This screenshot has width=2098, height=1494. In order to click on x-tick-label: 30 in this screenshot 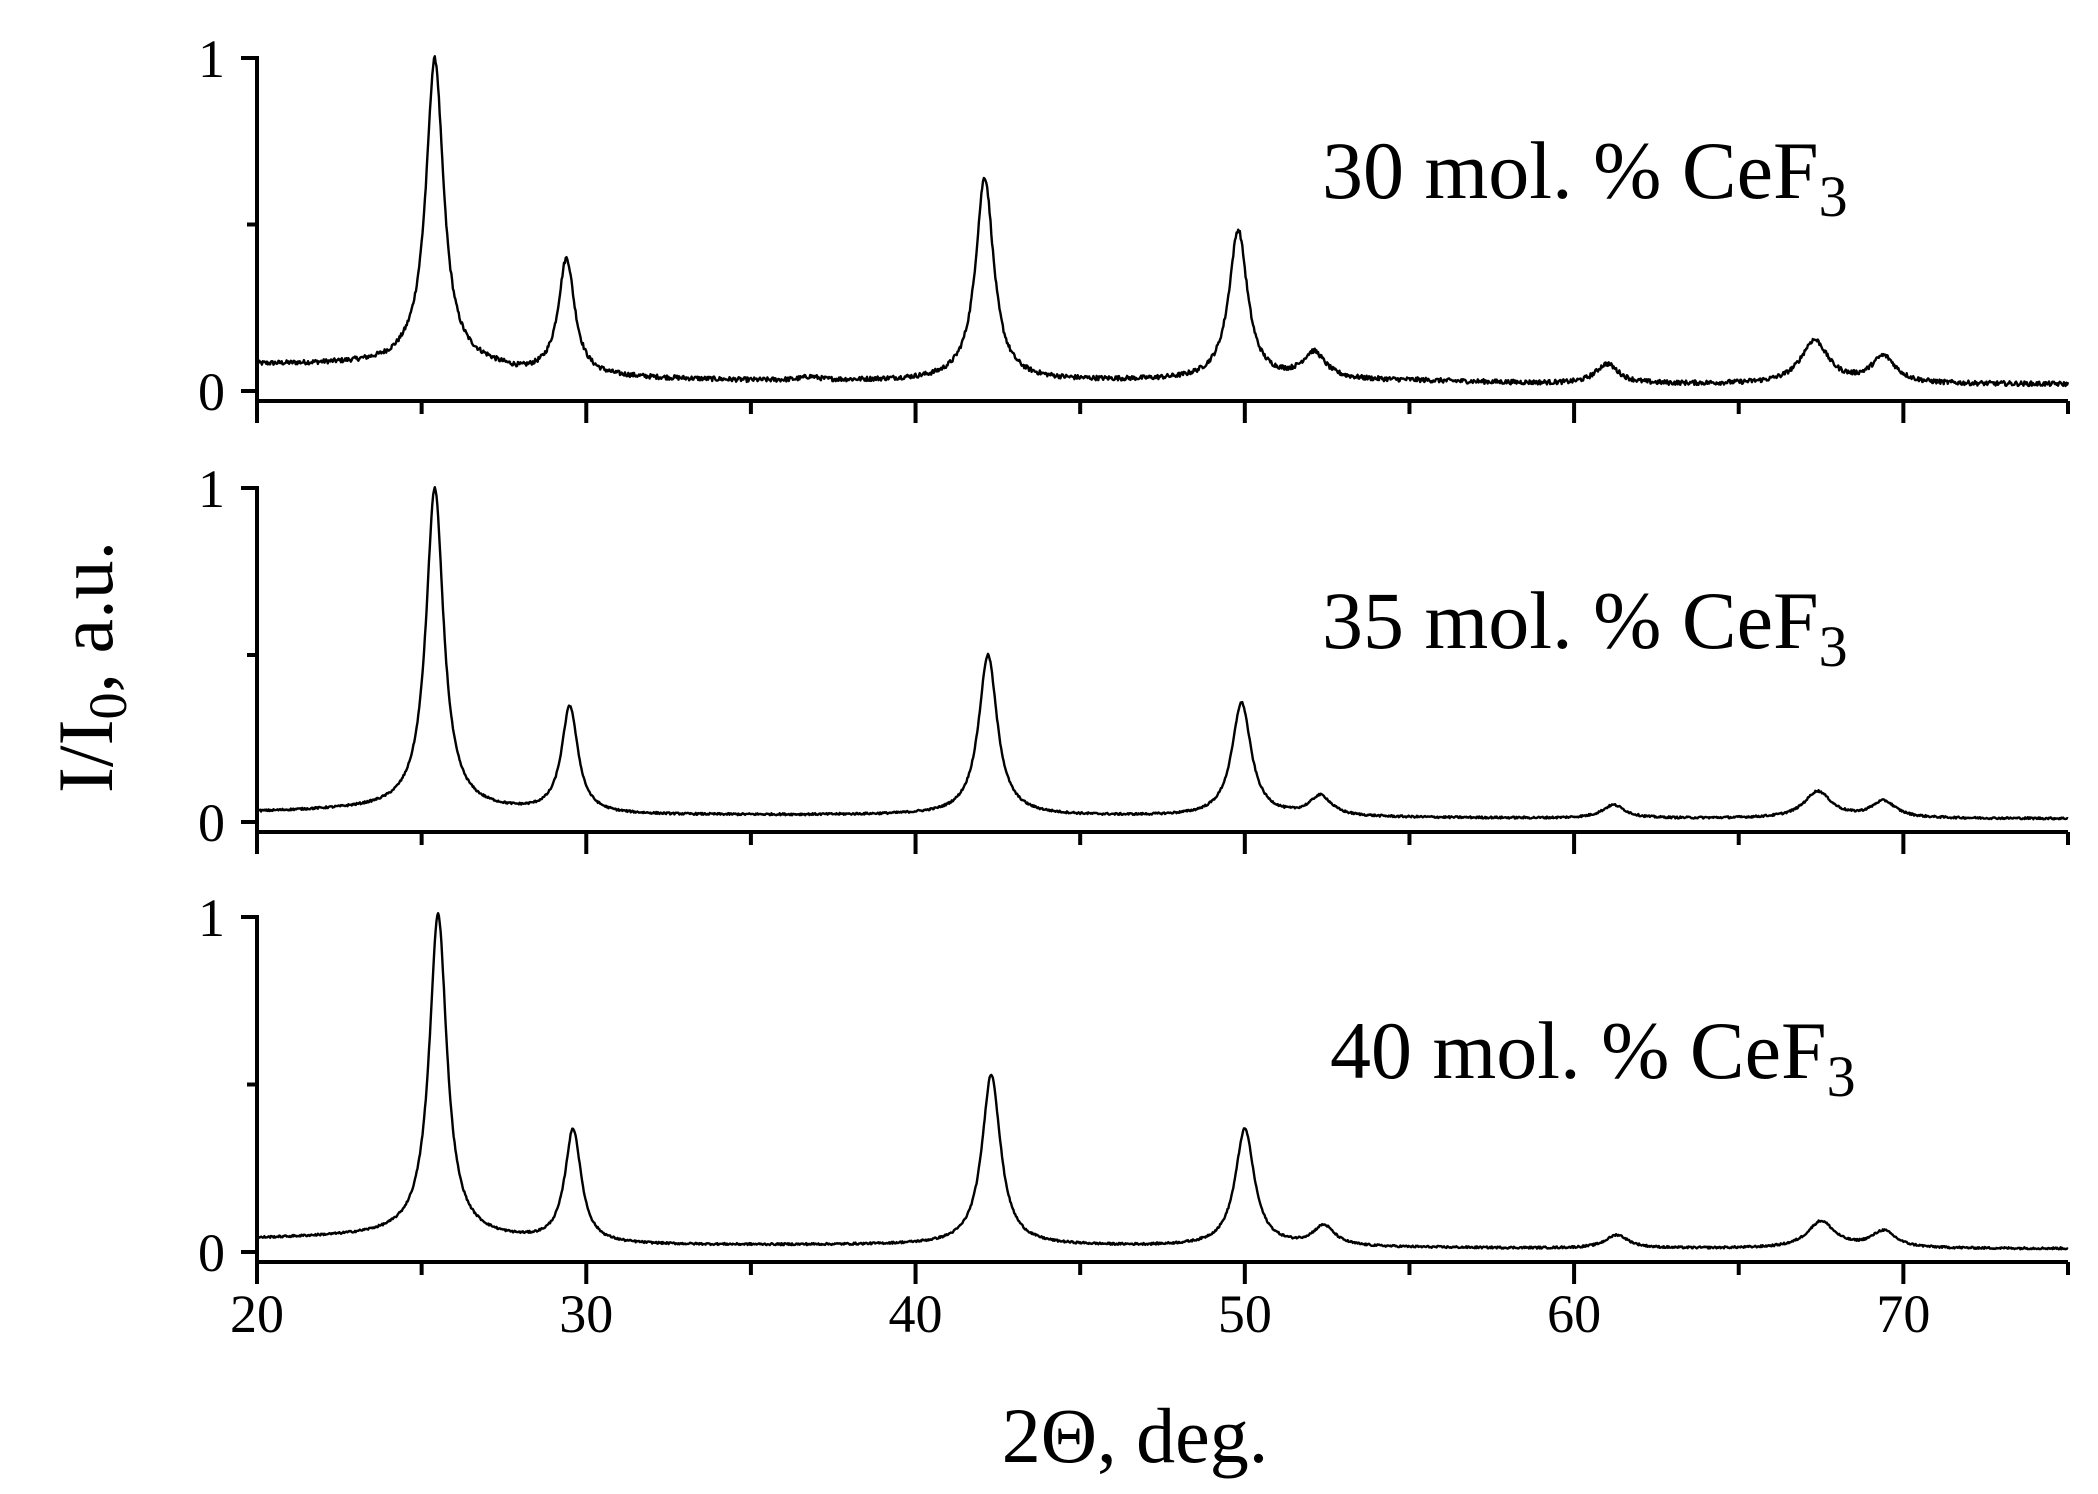, I will do `click(586, 1314)`.